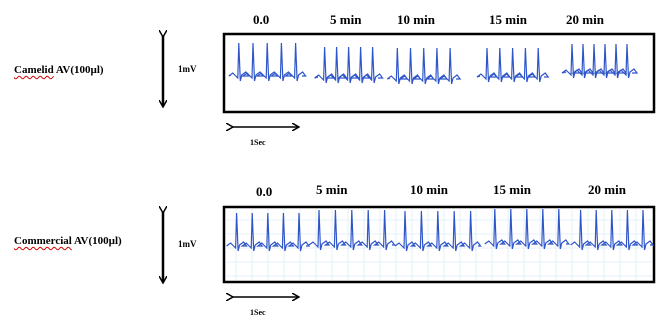 This screenshot has height=320, width=659. What do you see at coordinates (508, 19) in the screenshot?
I see `panel-1-time-3: 15 min` at bounding box center [508, 19].